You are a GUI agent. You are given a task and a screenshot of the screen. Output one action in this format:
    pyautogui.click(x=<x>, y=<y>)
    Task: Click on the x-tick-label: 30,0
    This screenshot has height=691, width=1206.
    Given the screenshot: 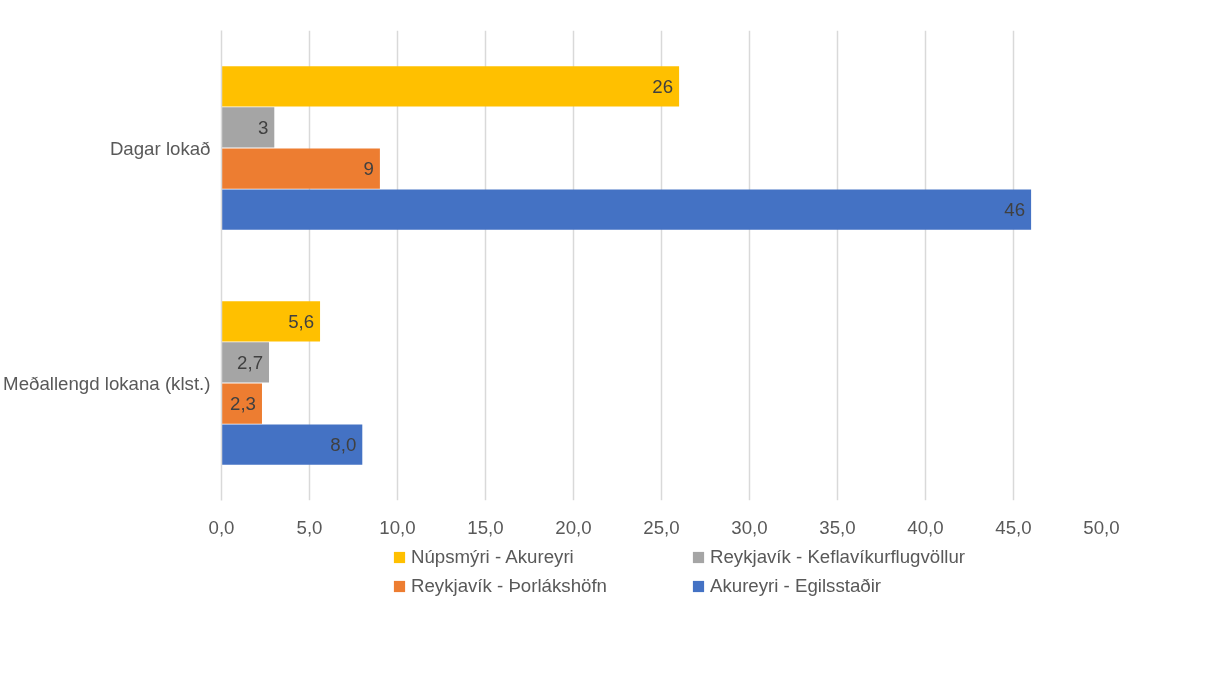 What is the action you would take?
    pyautogui.click(x=749, y=527)
    